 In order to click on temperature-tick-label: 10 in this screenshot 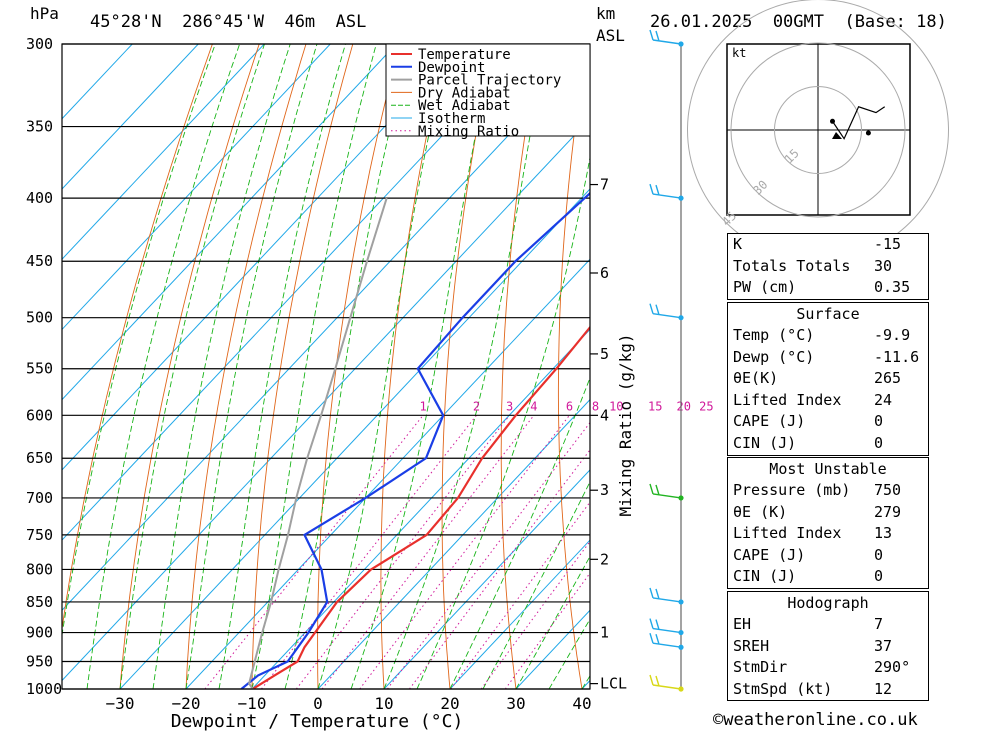, I will do `click(383, 703)`.